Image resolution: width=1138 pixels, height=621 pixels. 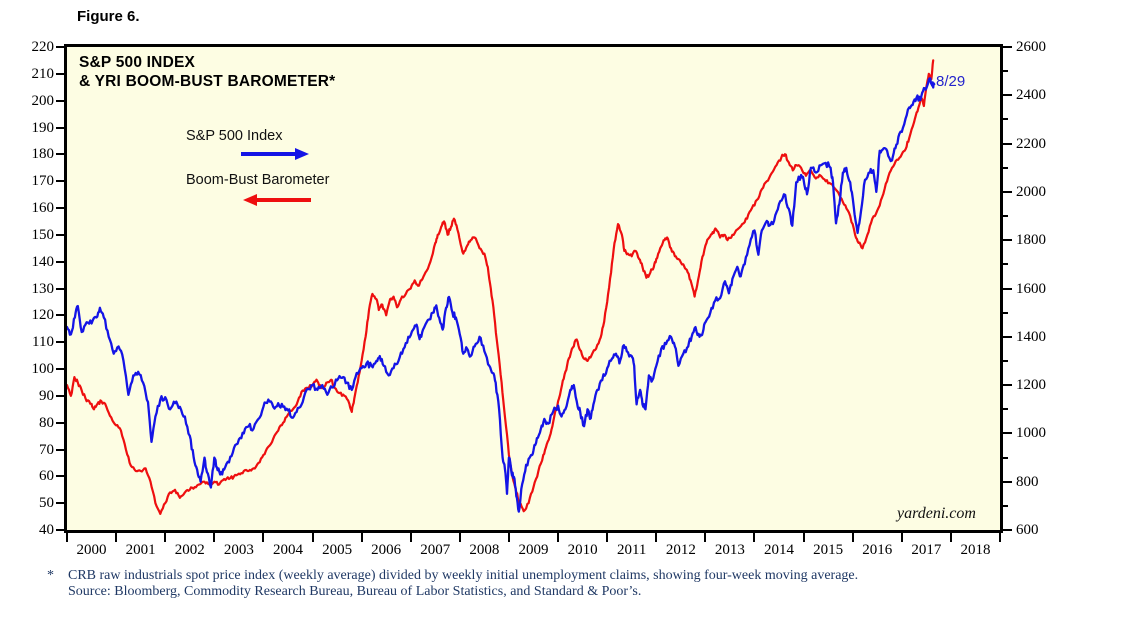 What do you see at coordinates (386, 550) in the screenshot?
I see `x-axis-year-label: 2006` at bounding box center [386, 550].